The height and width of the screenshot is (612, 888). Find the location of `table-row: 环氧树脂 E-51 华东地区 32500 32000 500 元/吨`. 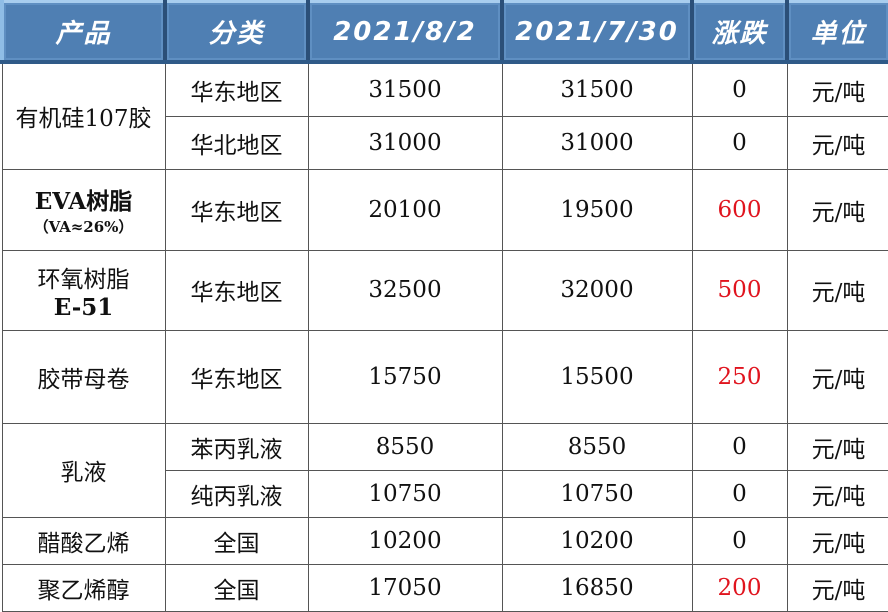

table-row: 环氧树脂 E-51 华东地区 32500 32000 500 元/吨 is located at coordinates (444, 290).